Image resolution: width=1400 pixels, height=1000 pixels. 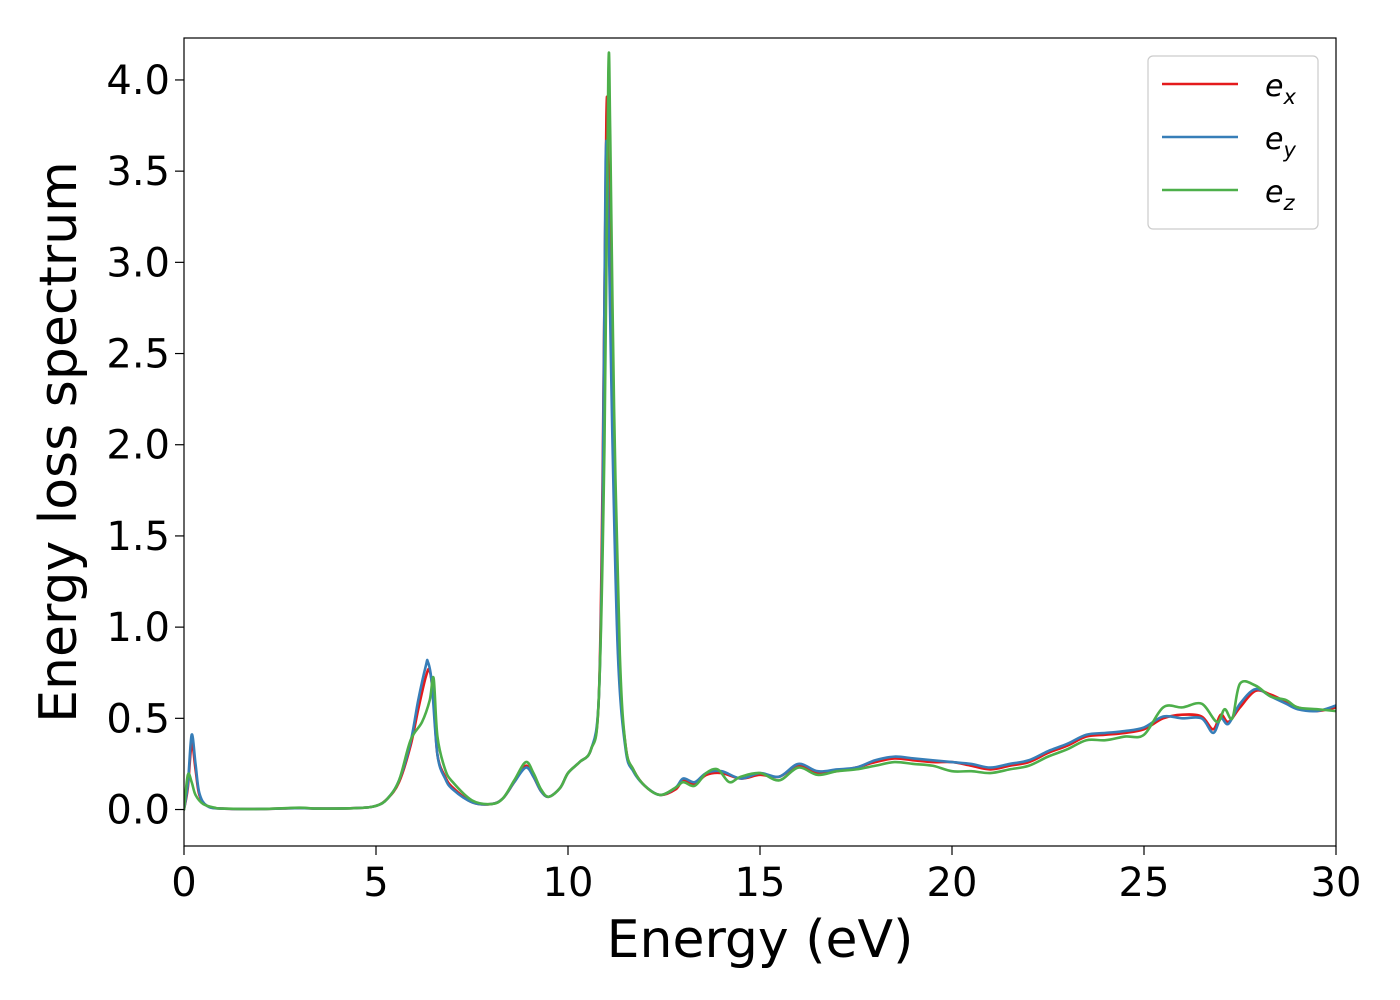 What do you see at coordinates (183, 883) in the screenshot?
I see `x-tick-label: 0` at bounding box center [183, 883].